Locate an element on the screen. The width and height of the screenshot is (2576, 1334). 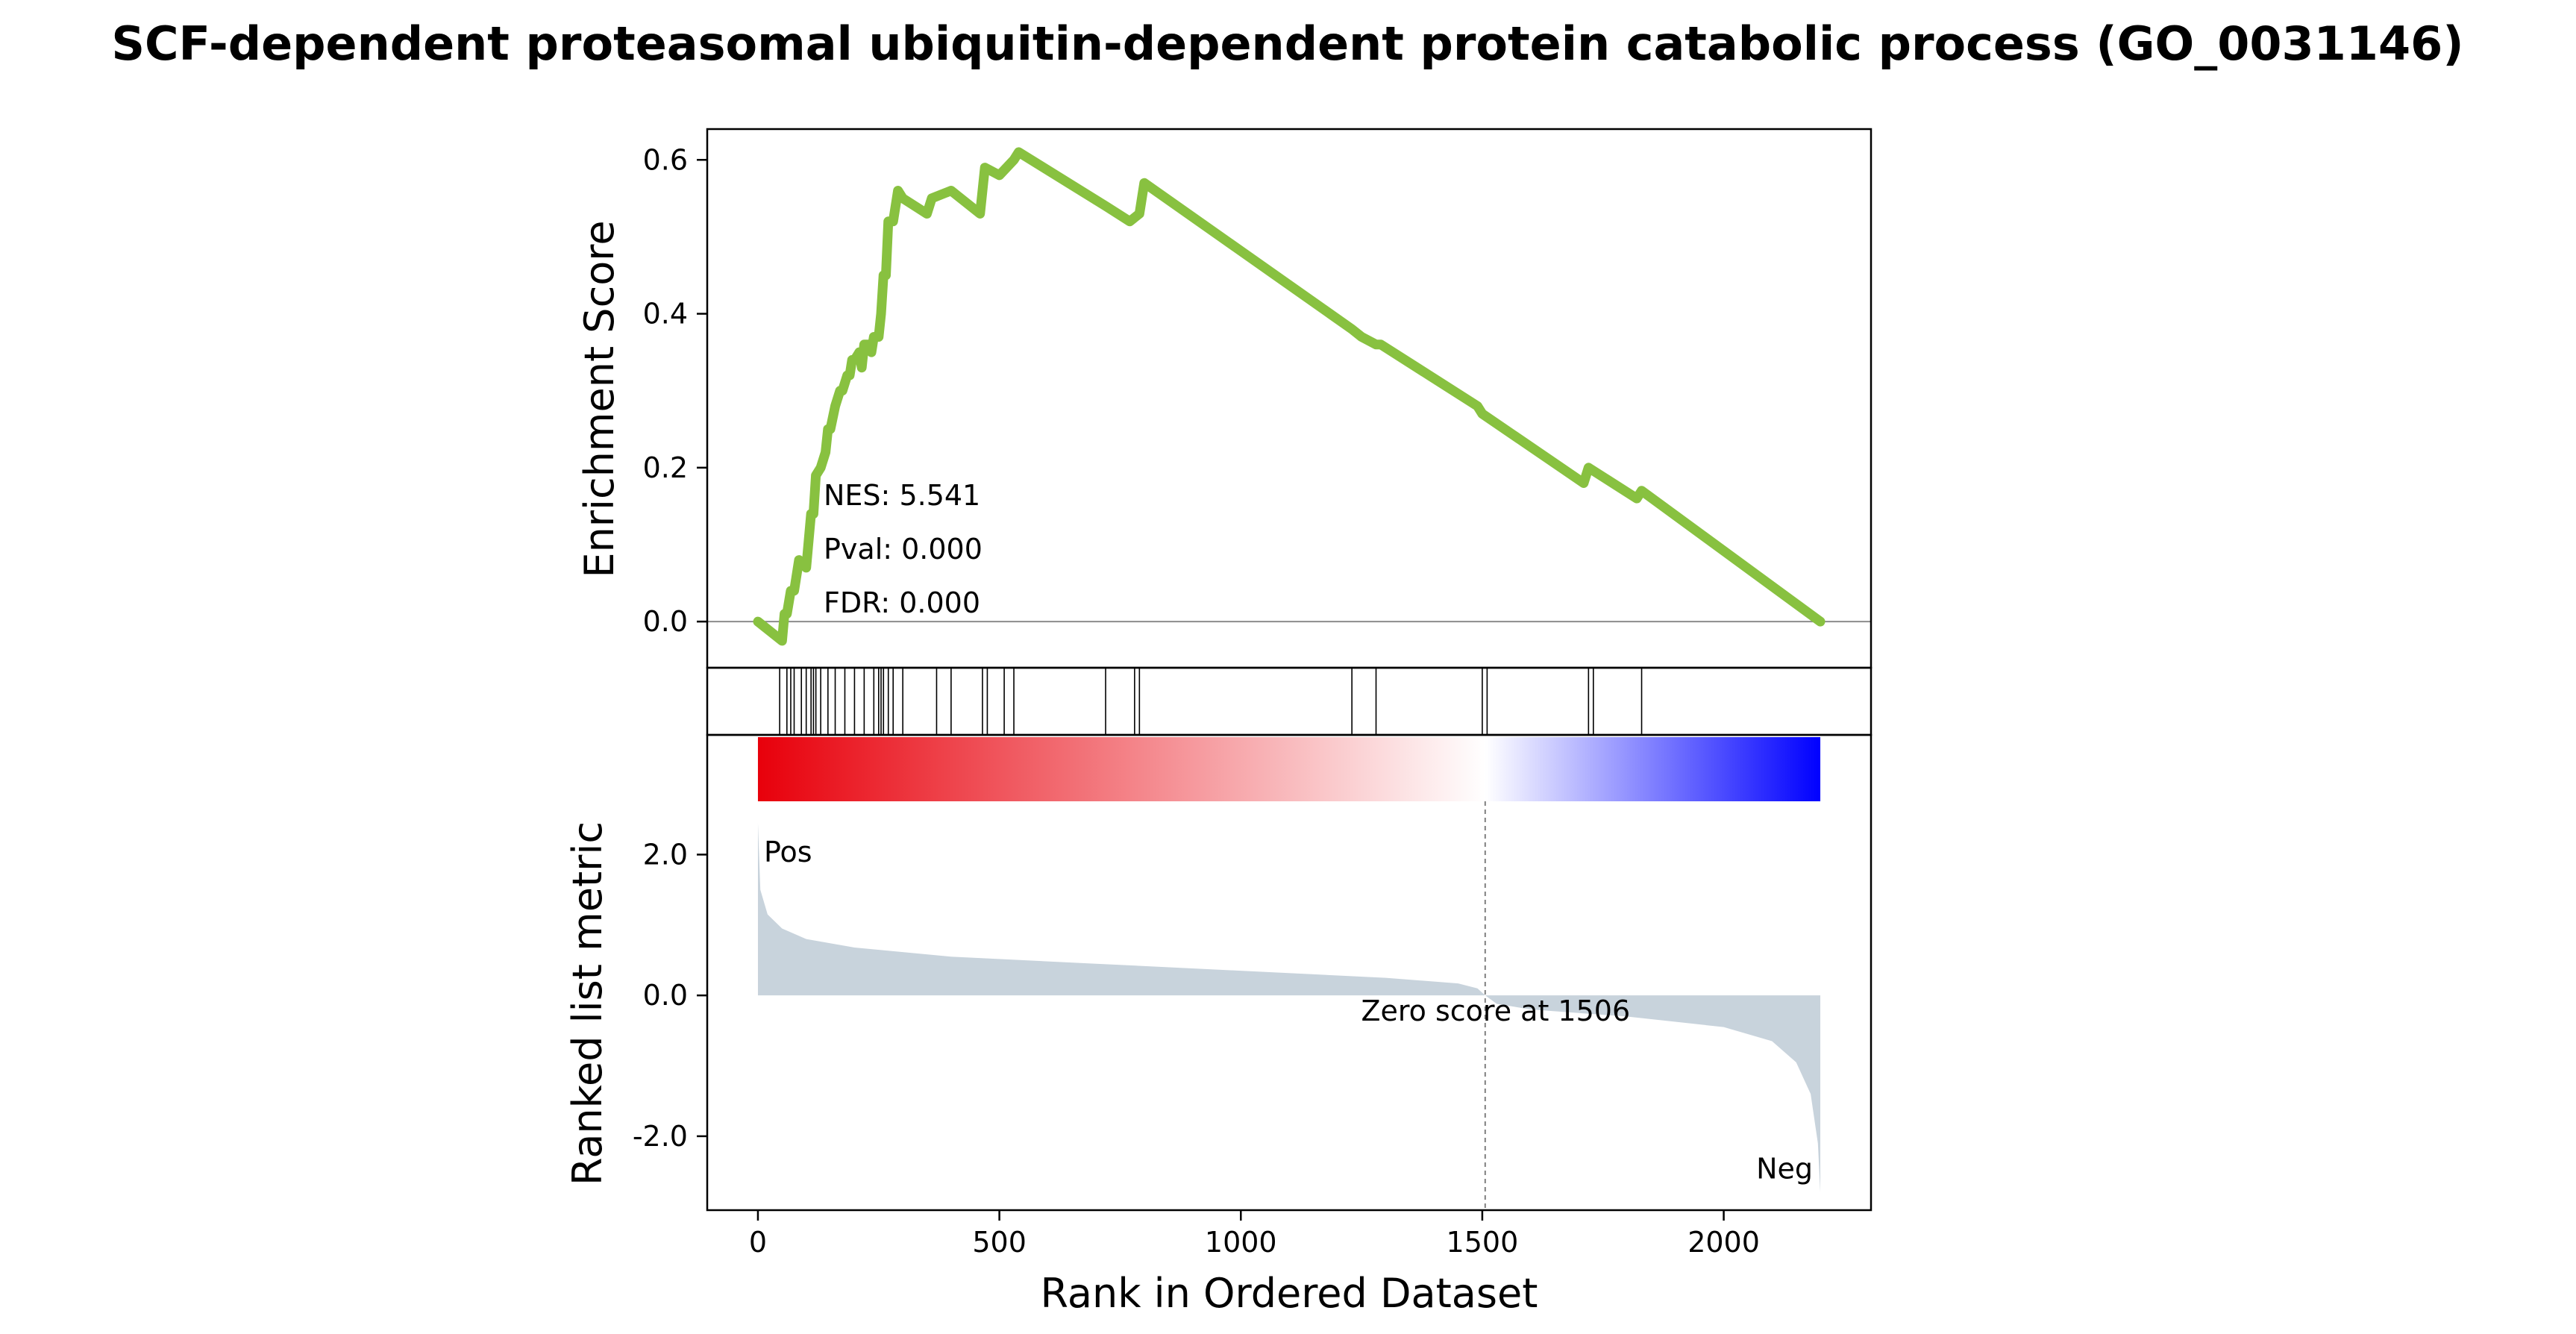
rank-y-tick-label: 0.0 is located at coordinates (665, 996).